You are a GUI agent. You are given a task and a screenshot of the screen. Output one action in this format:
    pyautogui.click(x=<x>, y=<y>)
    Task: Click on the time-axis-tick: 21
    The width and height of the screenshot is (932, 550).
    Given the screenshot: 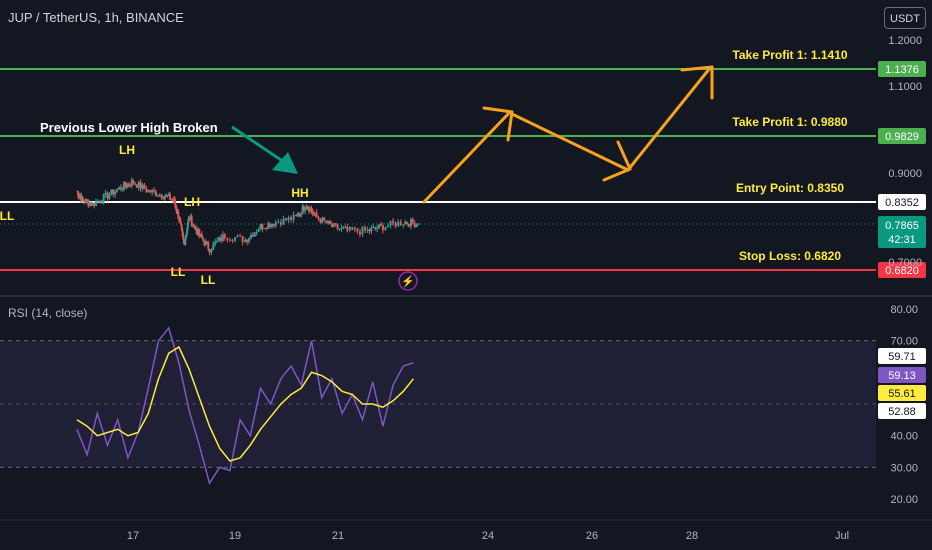 What is the action you would take?
    pyautogui.click(x=338, y=536)
    